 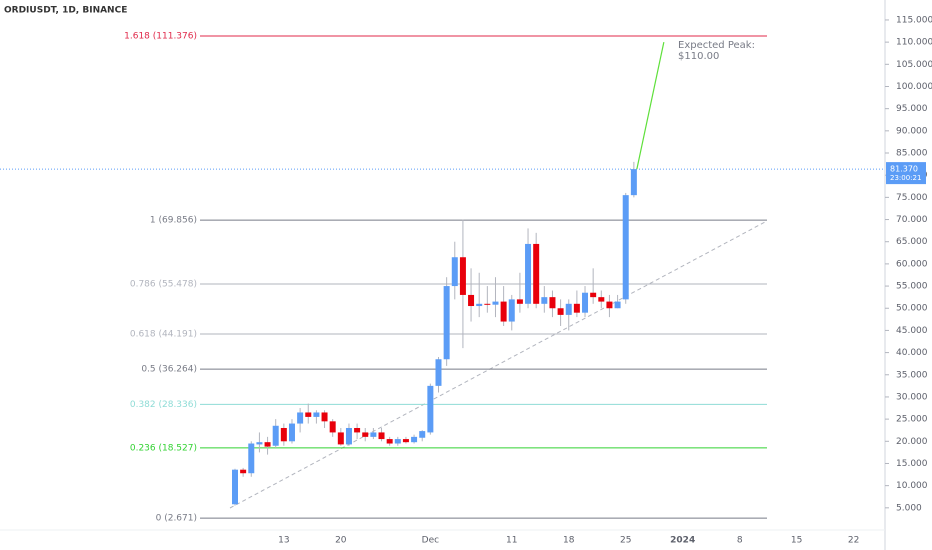 What do you see at coordinates (912, 464) in the screenshot?
I see `y-tick-label: 15.000` at bounding box center [912, 464].